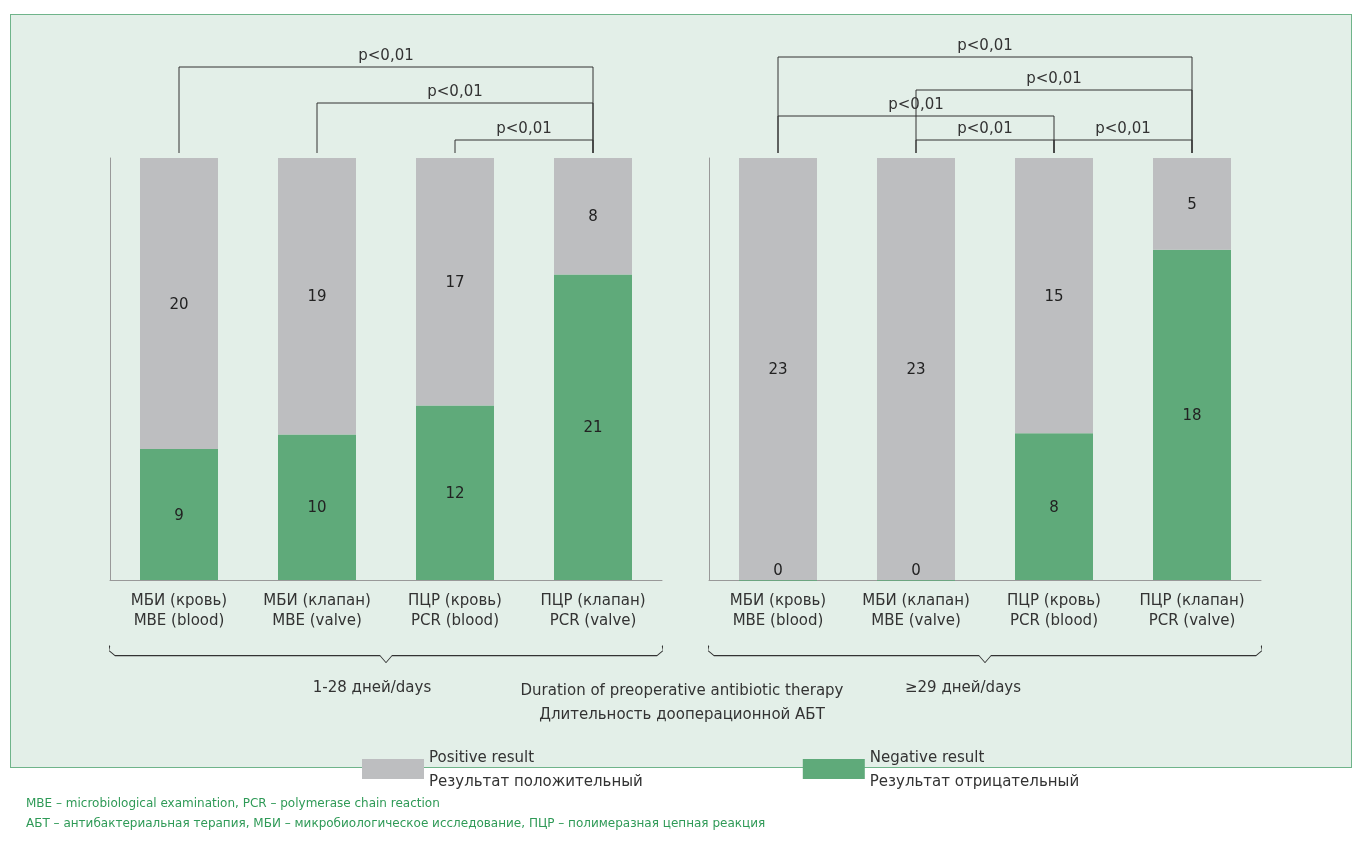 The width and height of the screenshot is (1358, 857). I want to click on legend-label: Positive result Результат положительный, so click(536, 769).